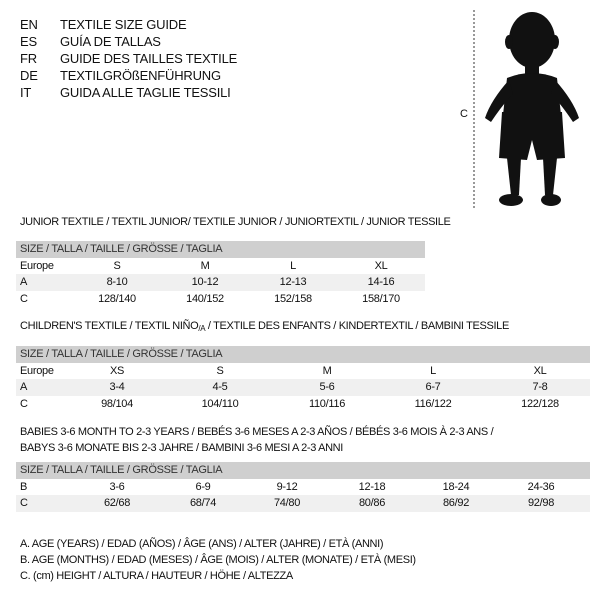  I want to click on table-cell: 12-18, so click(372, 486).